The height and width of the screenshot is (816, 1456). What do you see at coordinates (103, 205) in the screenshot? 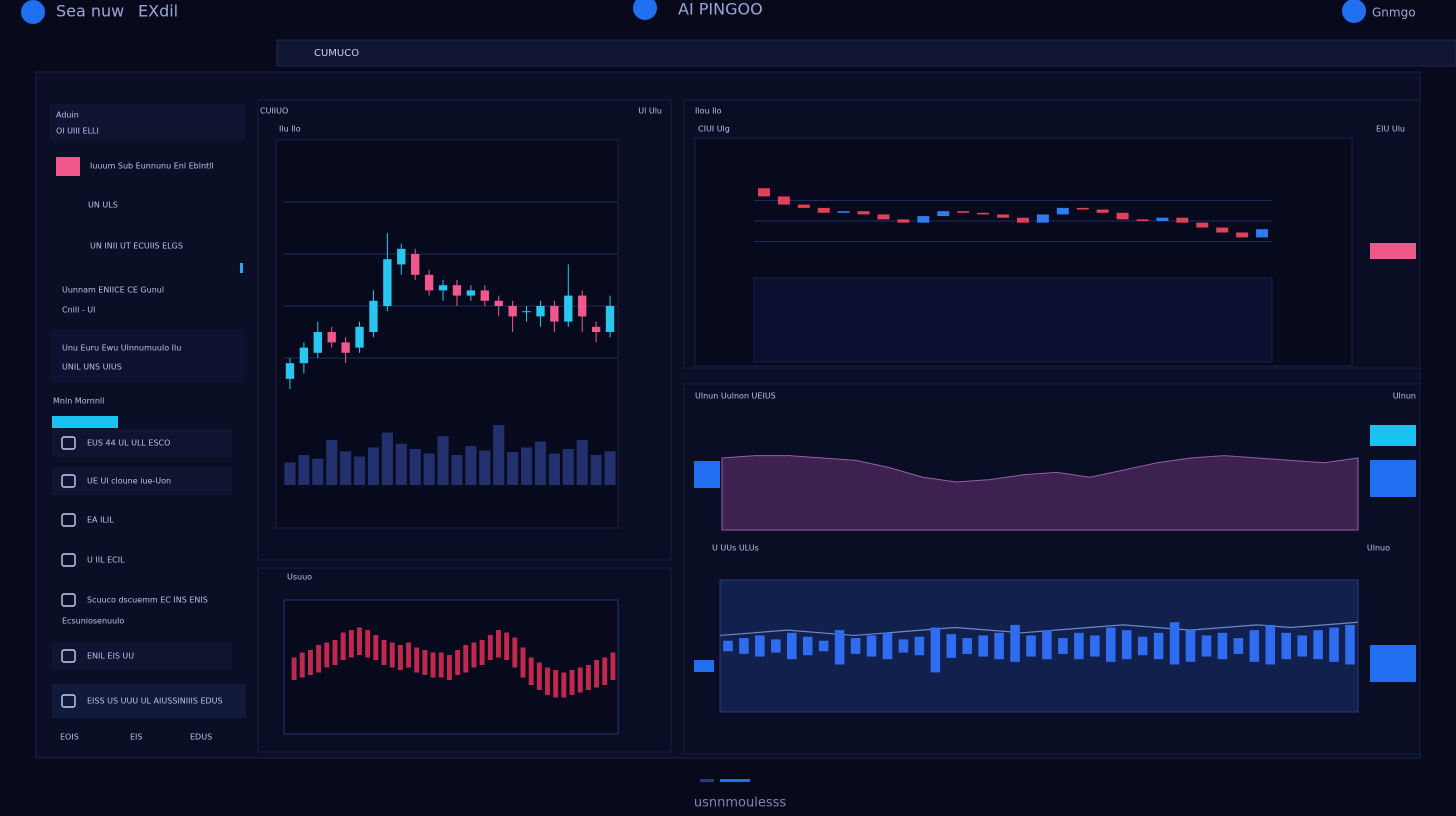
I see `sidebar-line: UN ULS` at bounding box center [103, 205].